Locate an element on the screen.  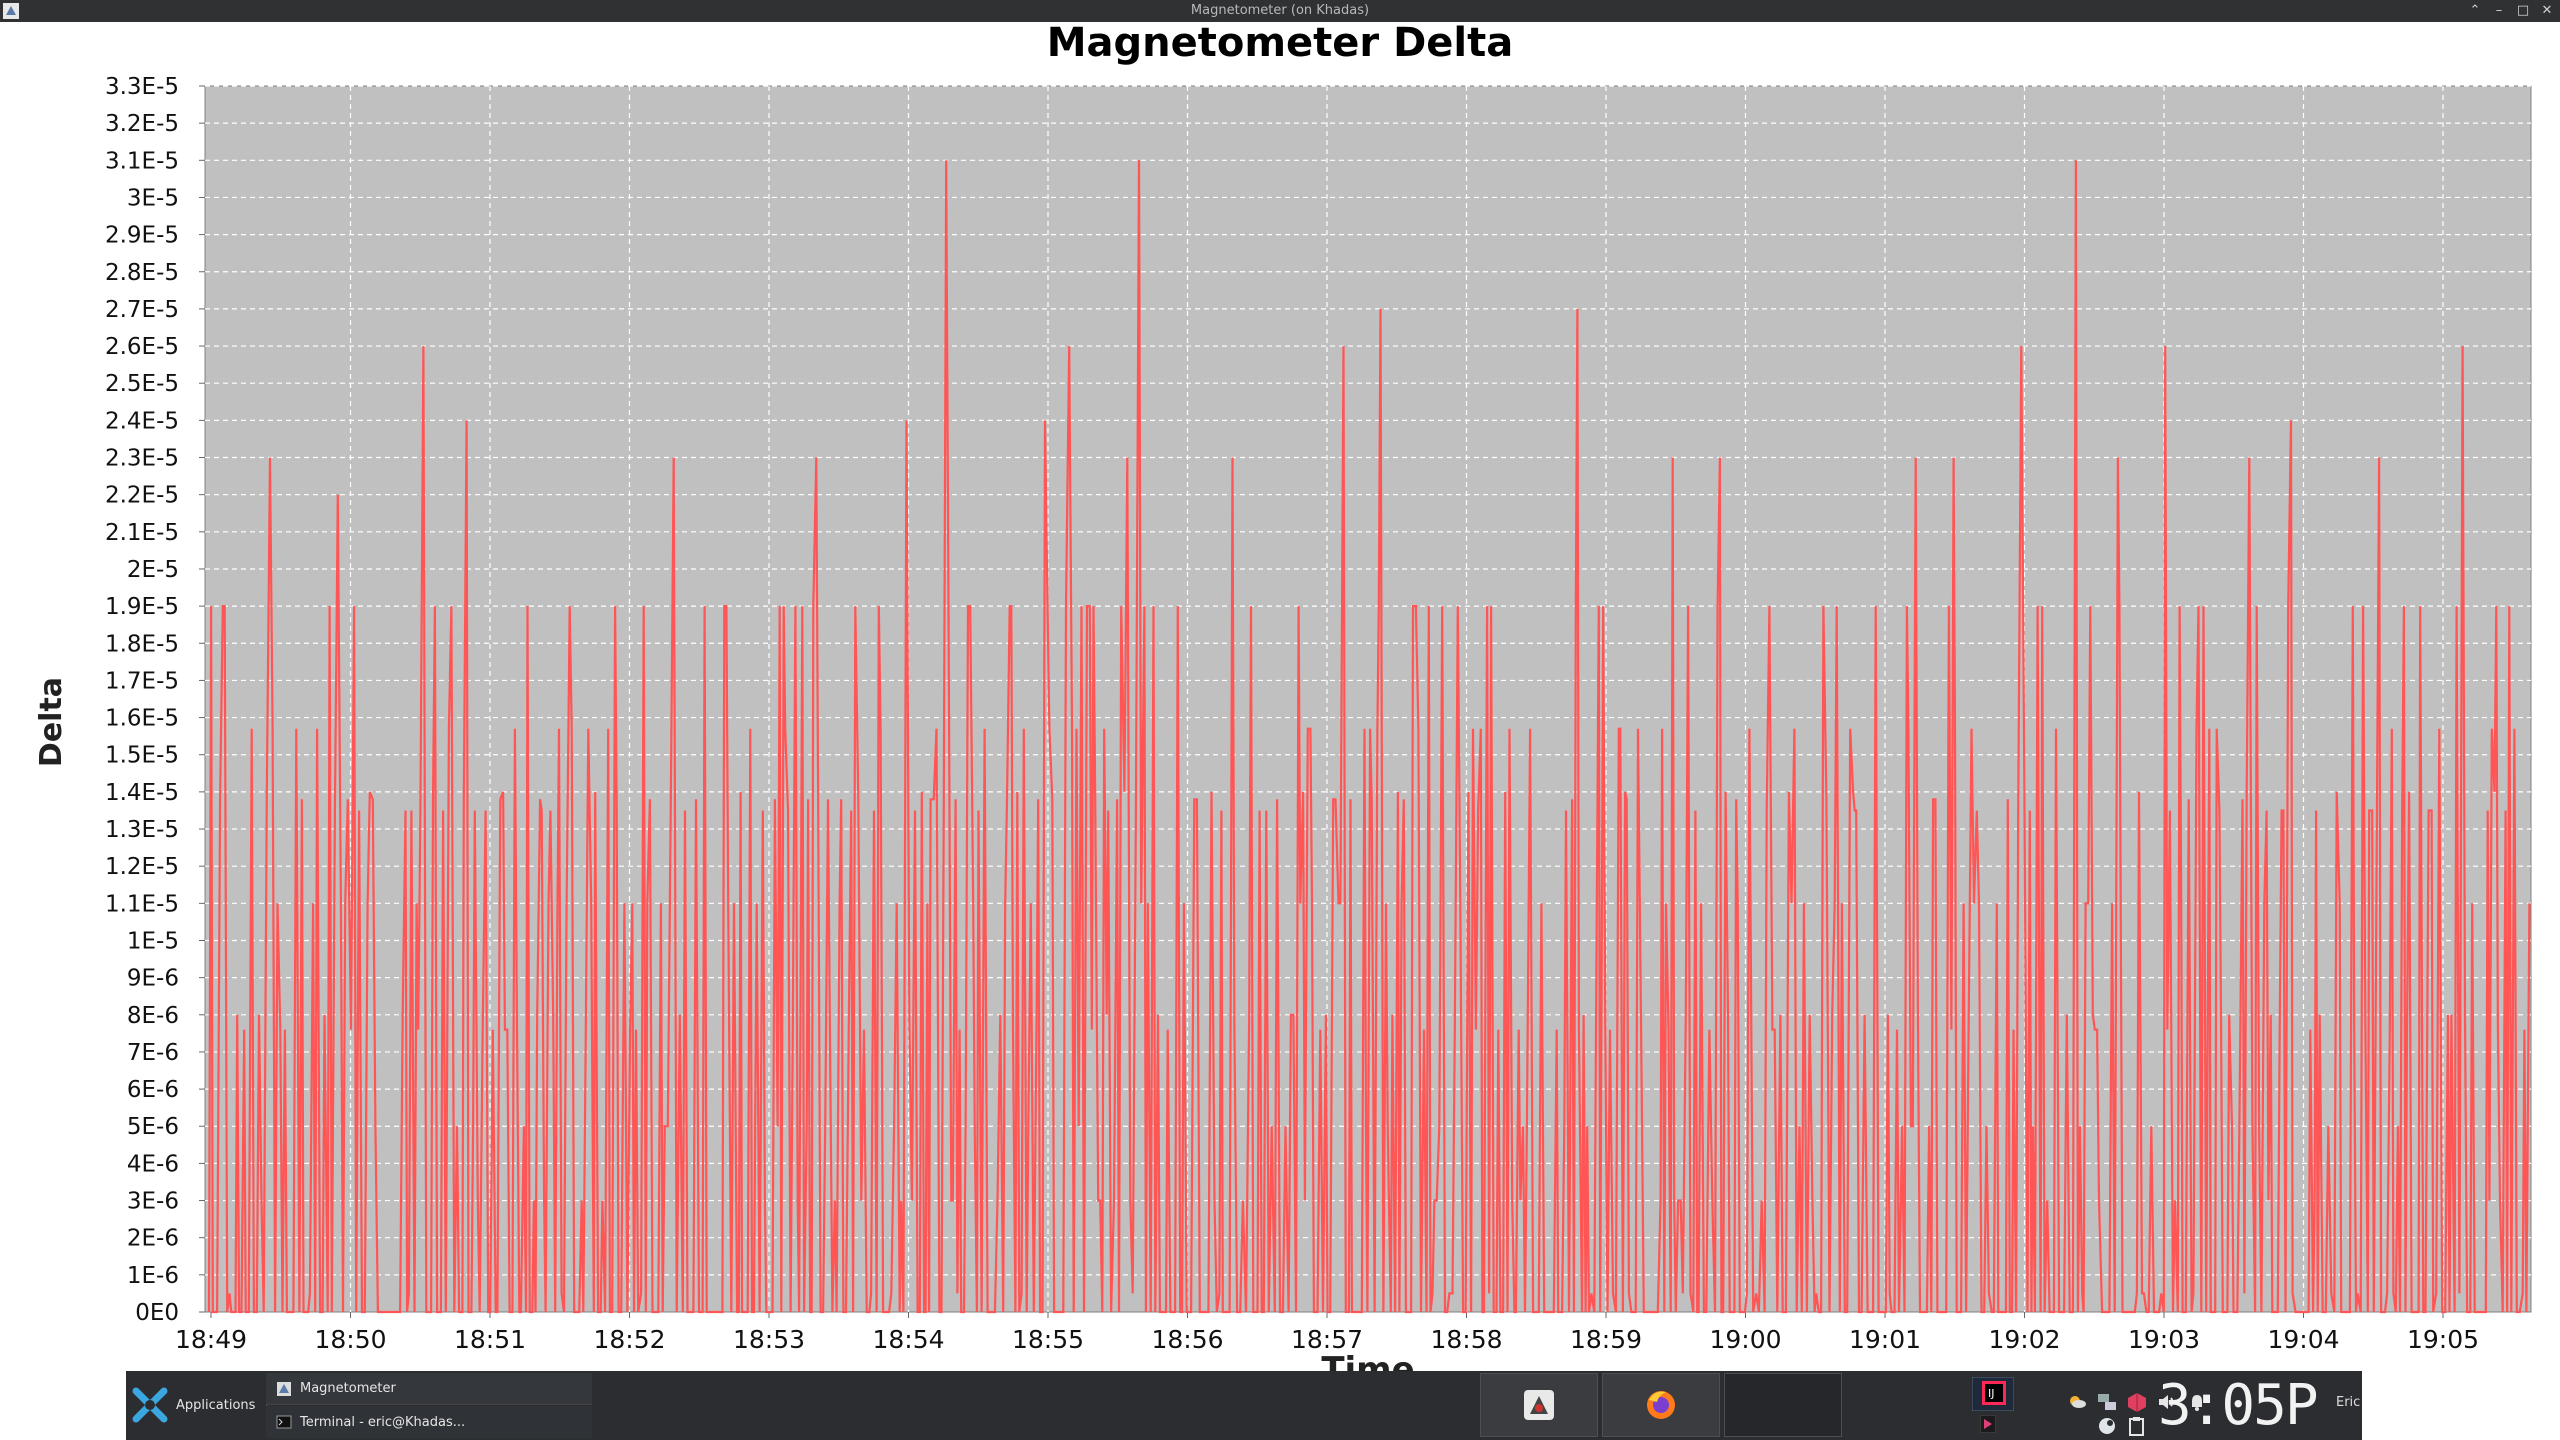
svg-text: IJ is located at coordinates (1991, 1393).